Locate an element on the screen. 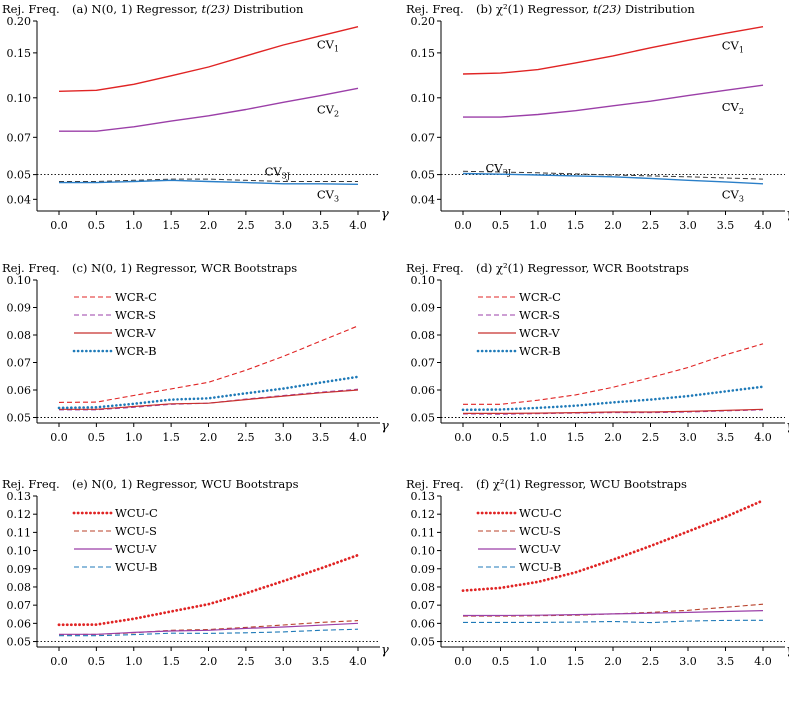 This screenshot has width=789, height=710. panel-title: (c) N(0, 1) Regressor, WCR Bootstraps is located at coordinates (184, 268).